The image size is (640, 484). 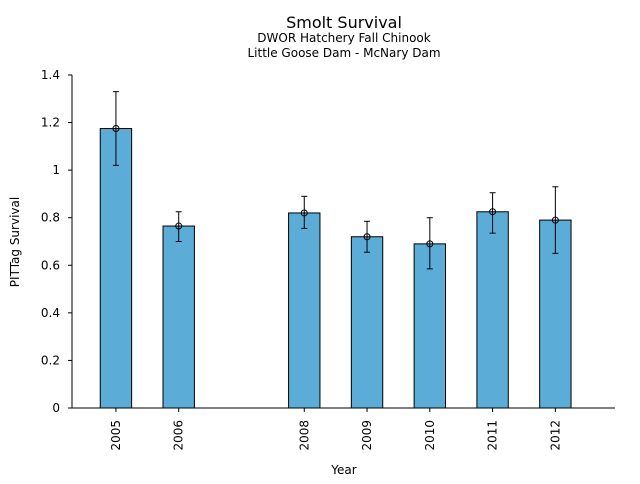 I want to click on point-marker-2010, so click(x=430, y=244).